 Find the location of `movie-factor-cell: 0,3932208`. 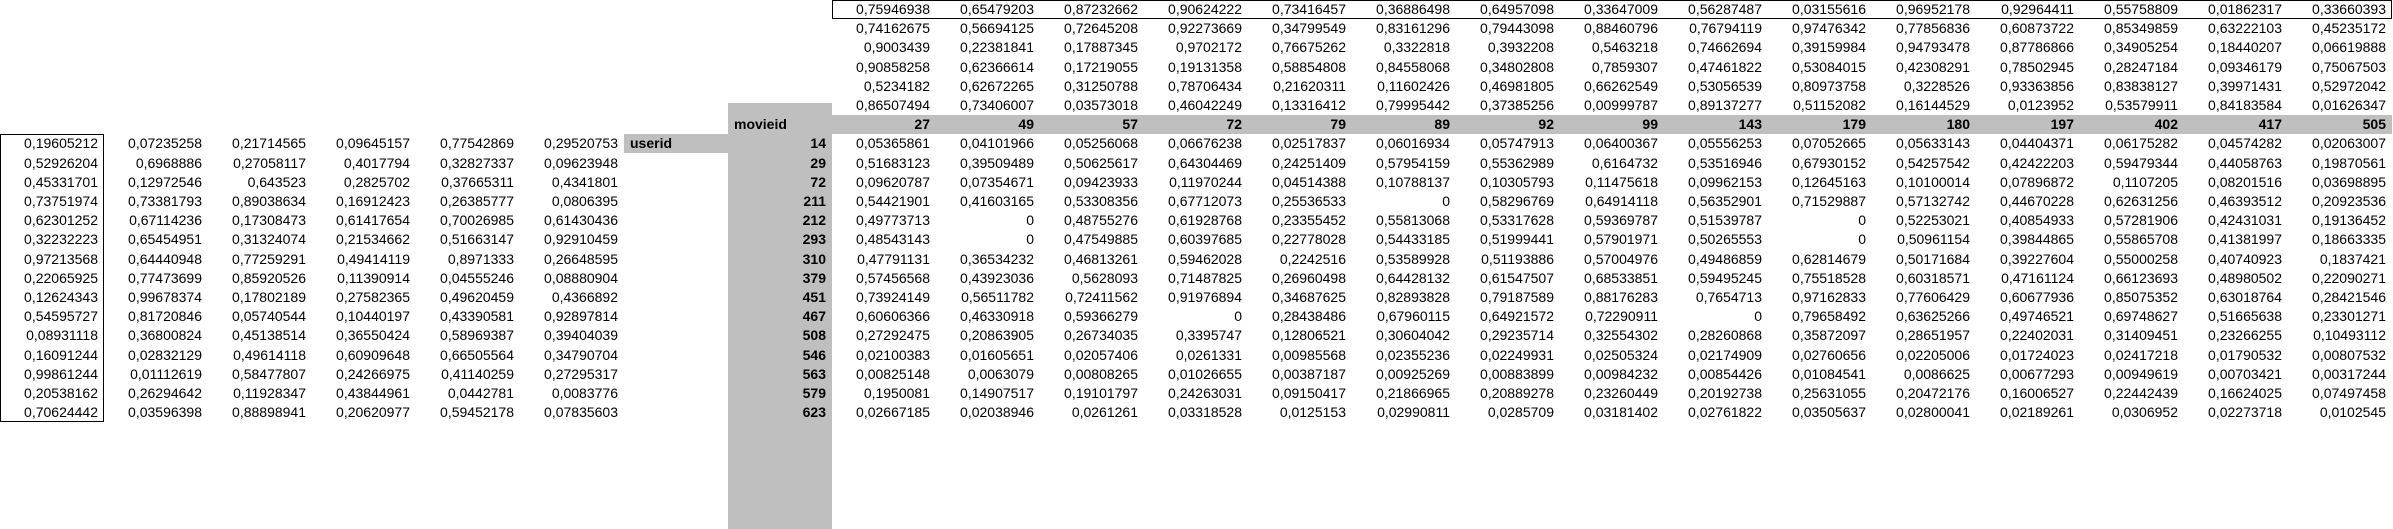

movie-factor-cell: 0,3932208 is located at coordinates (1520, 47).